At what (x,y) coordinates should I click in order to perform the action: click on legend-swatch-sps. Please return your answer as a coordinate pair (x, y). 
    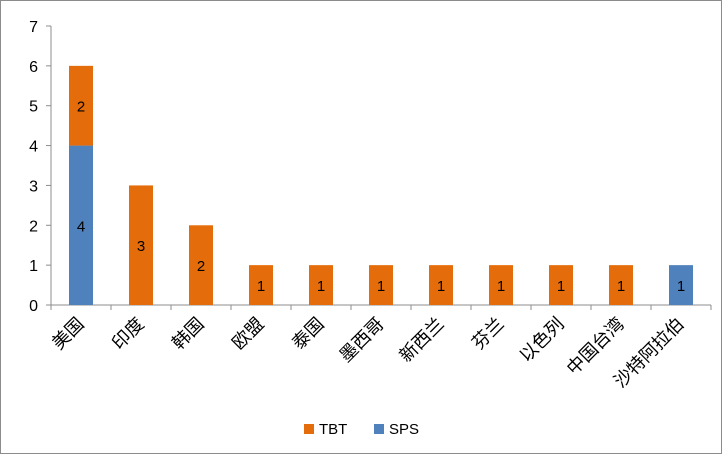
    Looking at the image, I should click on (379, 429).